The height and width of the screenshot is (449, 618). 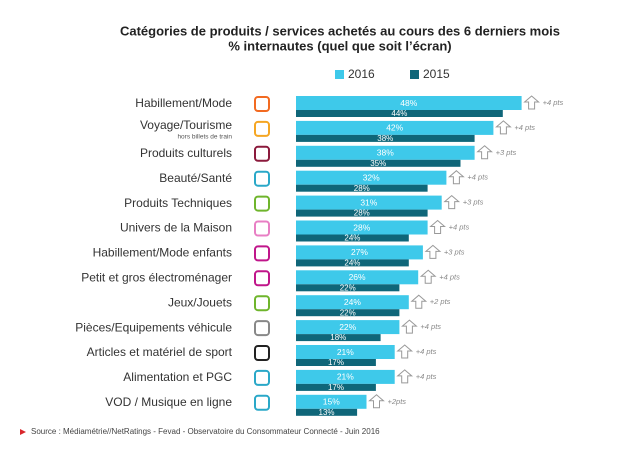 I want to click on value-label: 22%, so click(x=348, y=287).